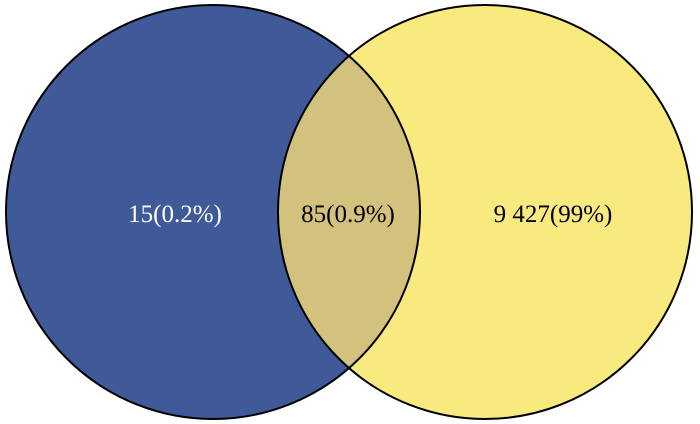  Describe the element at coordinates (553, 214) in the screenshot. I see `right-only-label: 9 427(99%)` at that location.